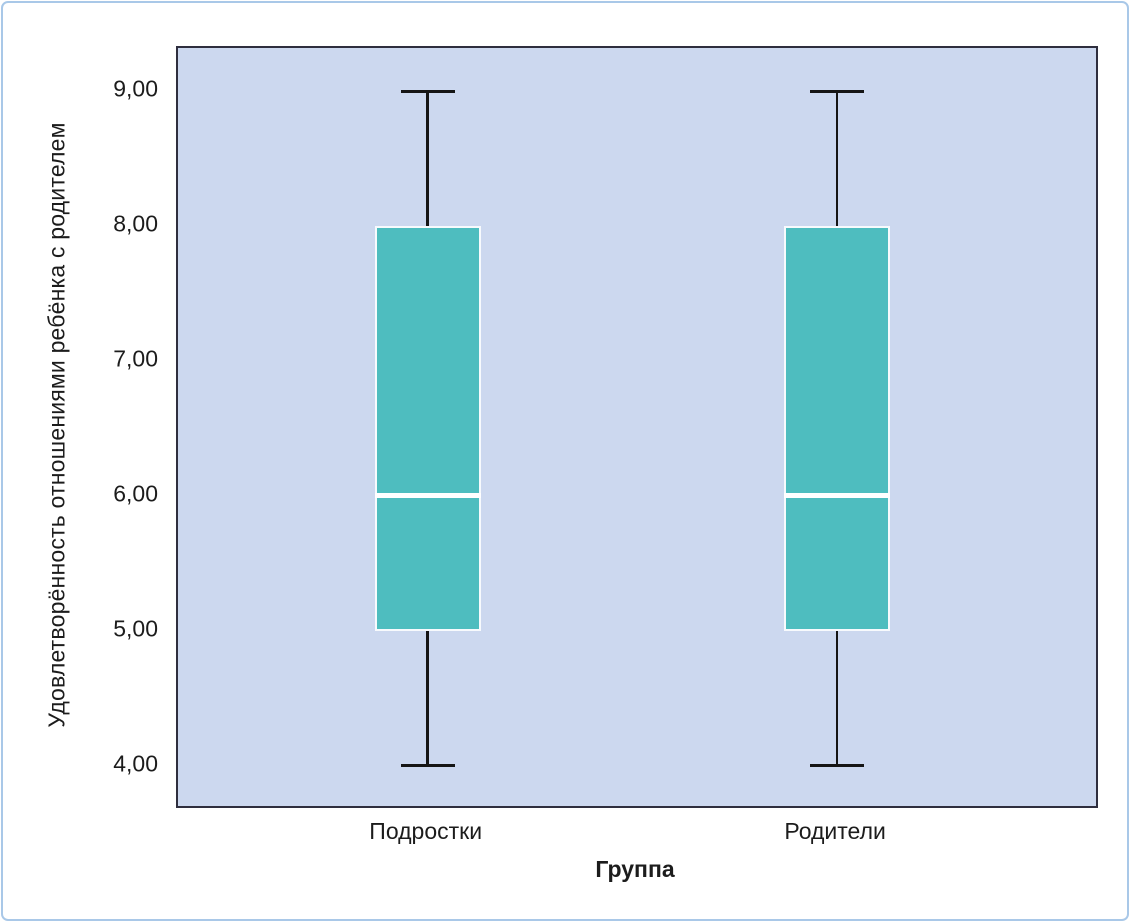  What do you see at coordinates (135, 88) in the screenshot?
I see `y-tick-label: 9,00` at bounding box center [135, 88].